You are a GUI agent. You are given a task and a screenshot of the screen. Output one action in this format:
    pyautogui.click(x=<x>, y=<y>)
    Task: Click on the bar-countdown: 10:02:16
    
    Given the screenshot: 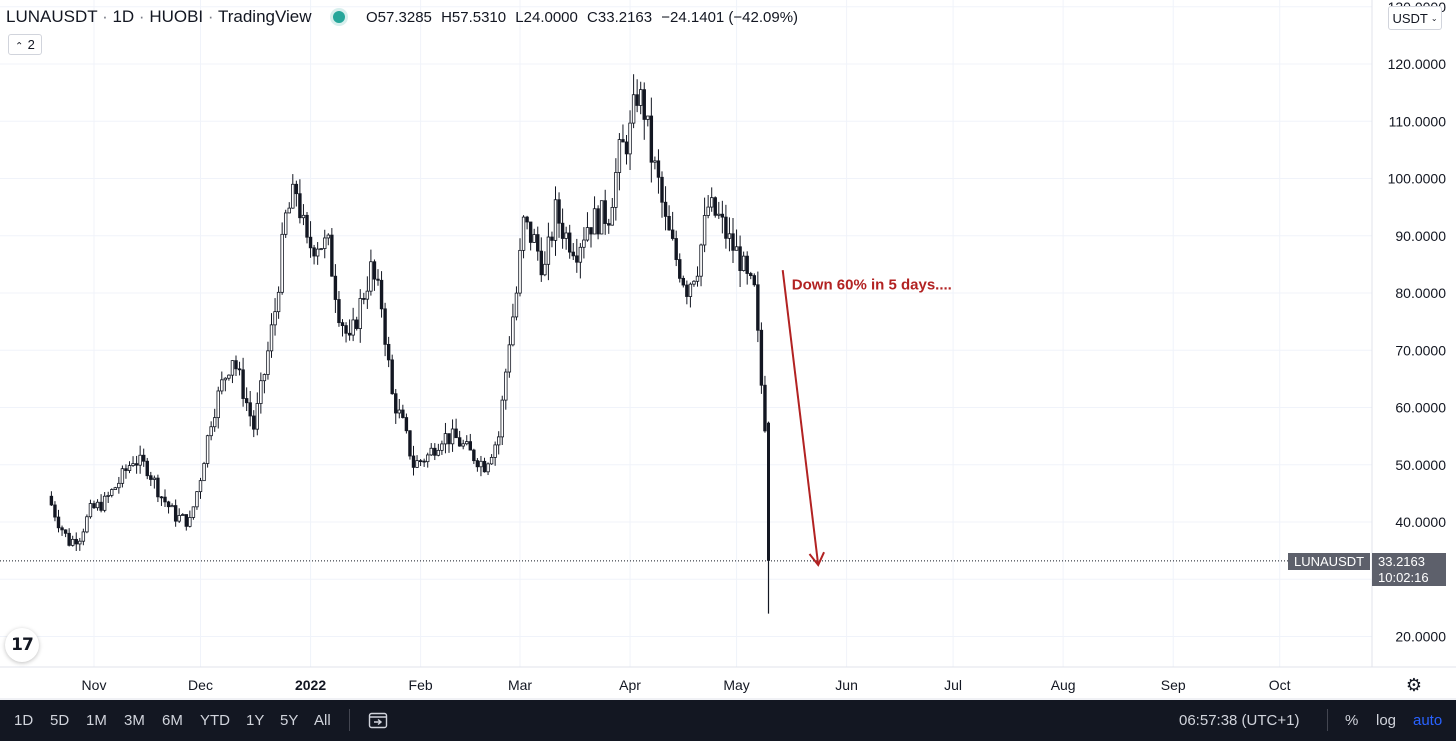 What is the action you would take?
    pyautogui.click(x=1403, y=577)
    